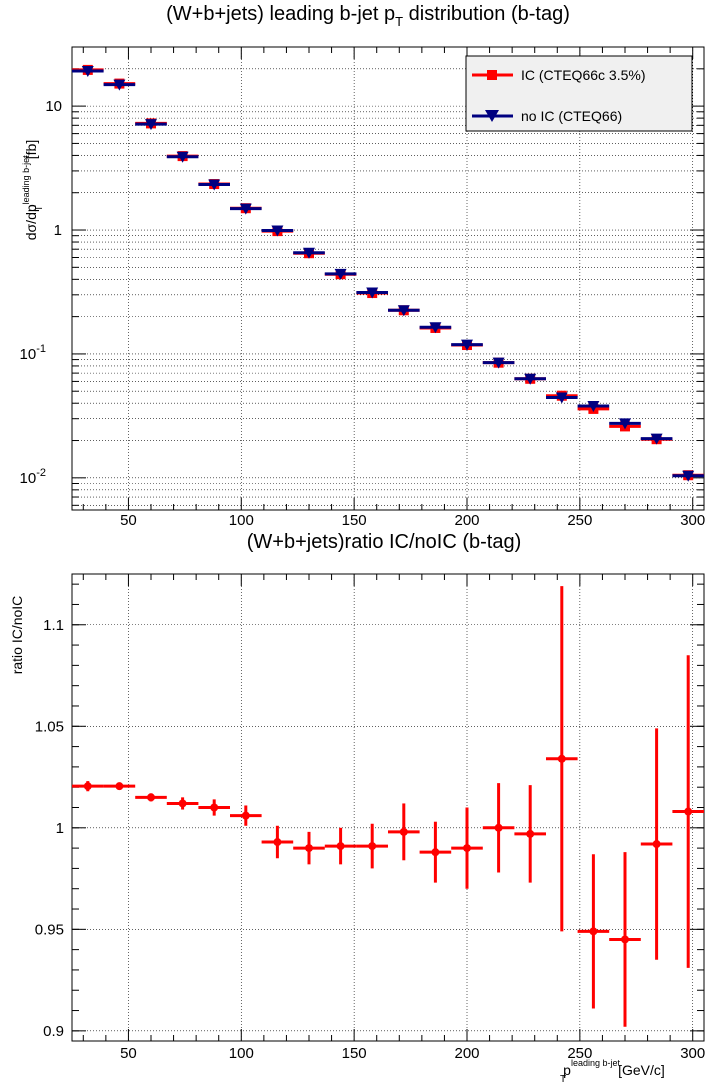  What do you see at coordinates (412, 520) in the screenshot?
I see `spectrum-x-tick-labels: 50 100 150 200 250 300` at bounding box center [412, 520].